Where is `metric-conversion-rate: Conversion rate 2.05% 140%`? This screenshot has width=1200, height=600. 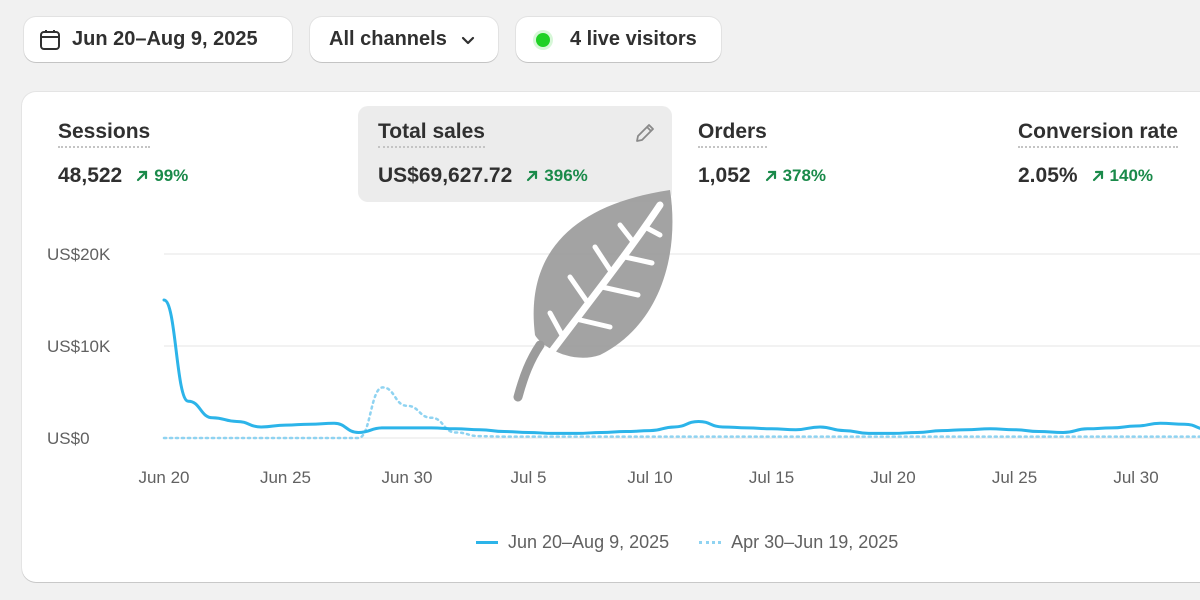
metric-conversion-rate: Conversion rate 2.05% 140% is located at coordinates (1099, 154).